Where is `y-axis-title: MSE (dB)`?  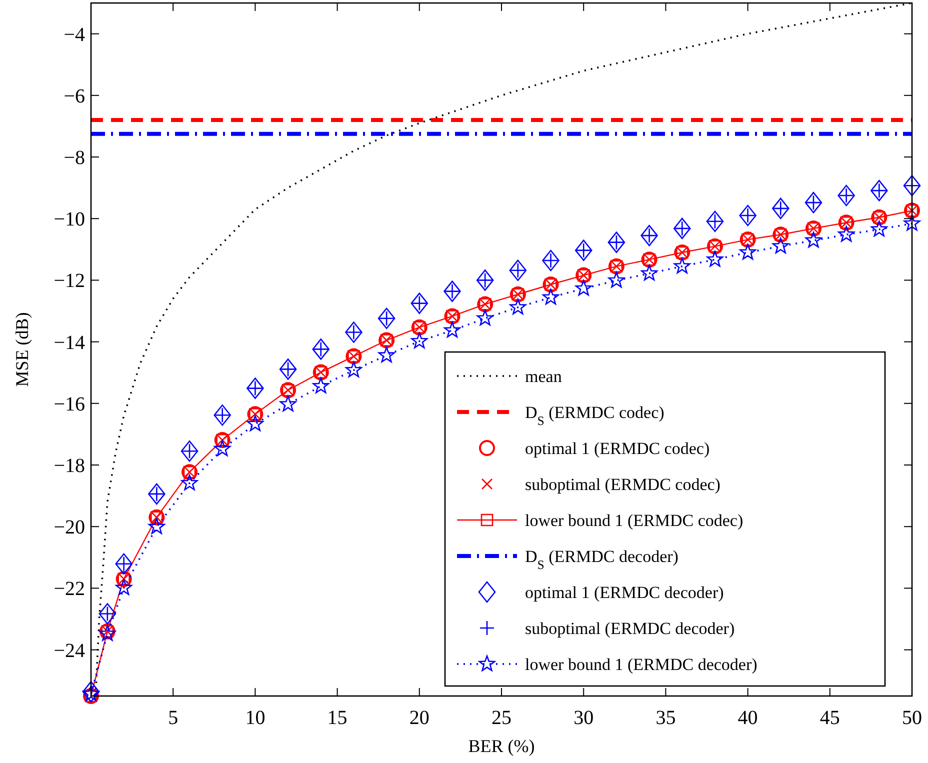
y-axis-title: MSE (dB) is located at coordinates (22, 349).